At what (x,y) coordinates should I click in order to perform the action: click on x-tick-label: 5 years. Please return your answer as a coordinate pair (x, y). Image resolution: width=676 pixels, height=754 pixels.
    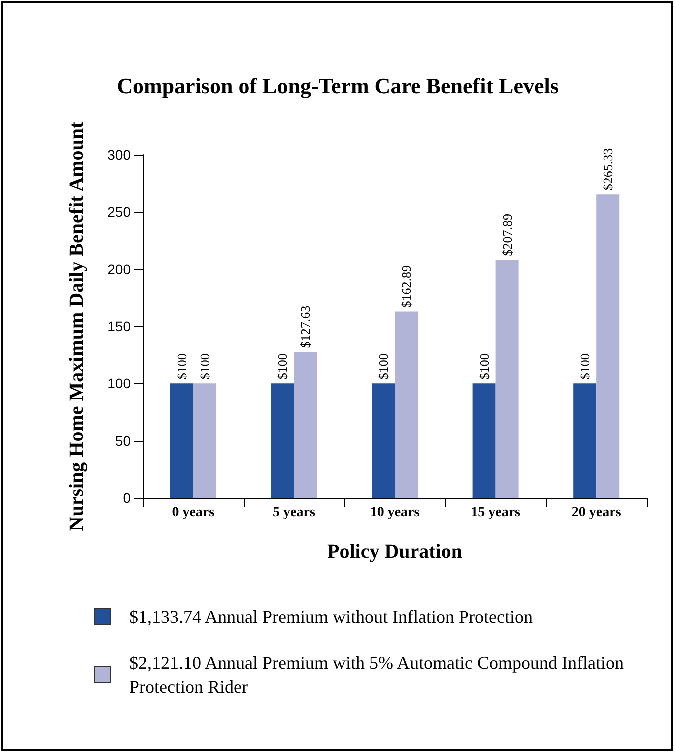
    Looking at the image, I should click on (294, 513).